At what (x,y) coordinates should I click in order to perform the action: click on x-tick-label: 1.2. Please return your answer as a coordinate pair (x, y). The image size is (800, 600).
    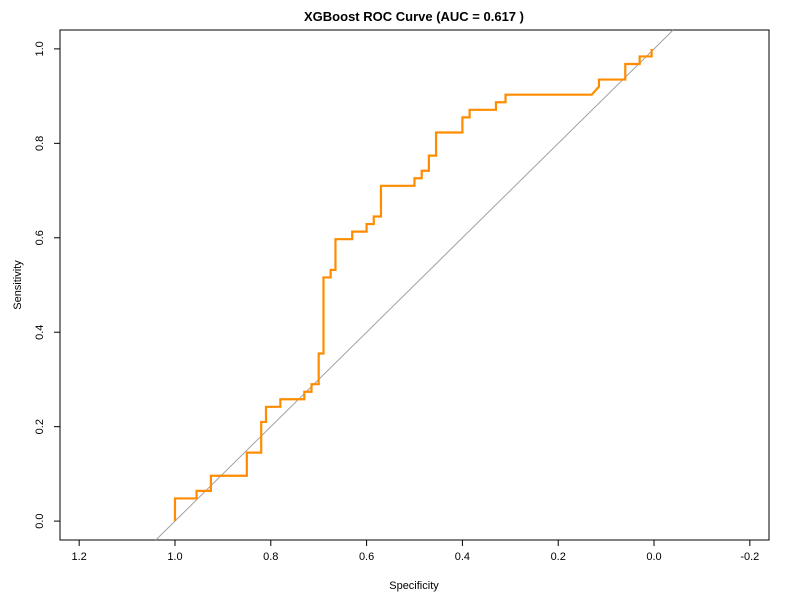
    Looking at the image, I should click on (79, 557).